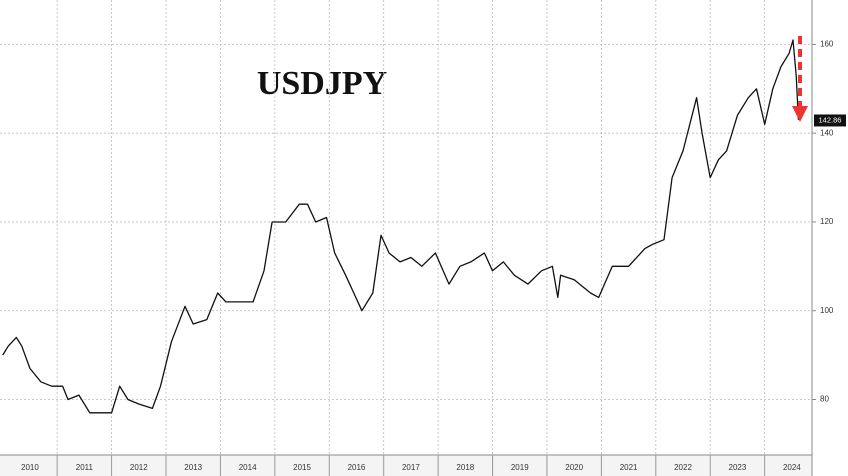 Image resolution: width=848 pixels, height=476 pixels. I want to click on x-tick-label: 2012, so click(139, 467).